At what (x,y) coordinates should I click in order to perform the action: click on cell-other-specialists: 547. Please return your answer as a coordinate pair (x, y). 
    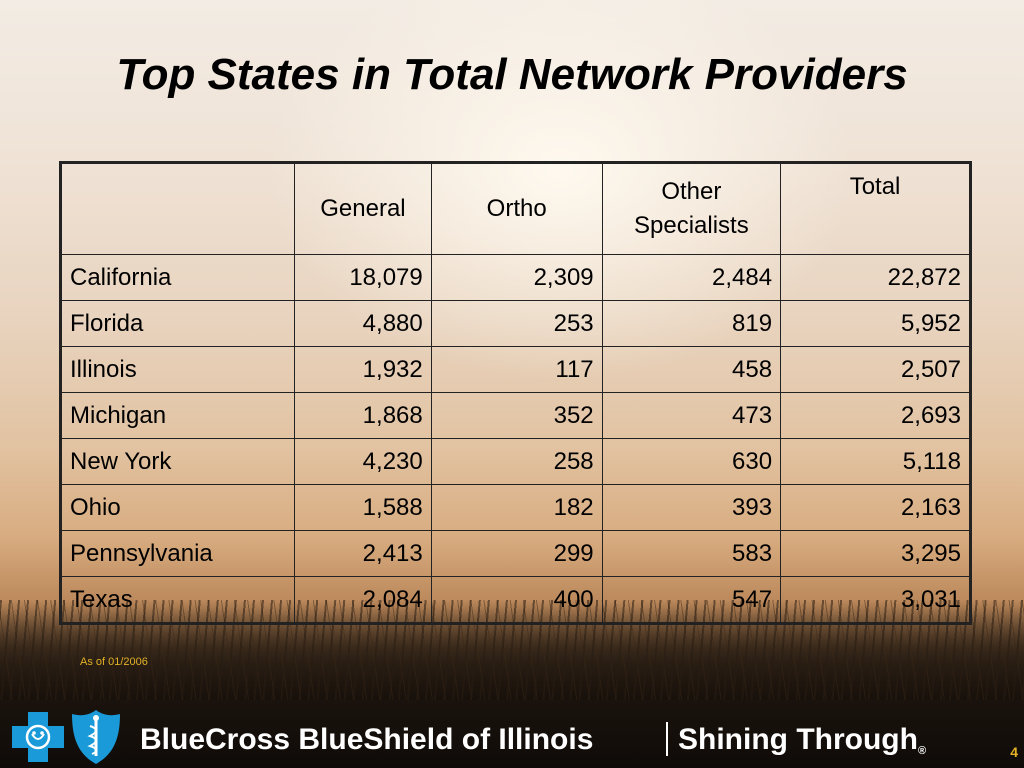
    Looking at the image, I should click on (691, 600).